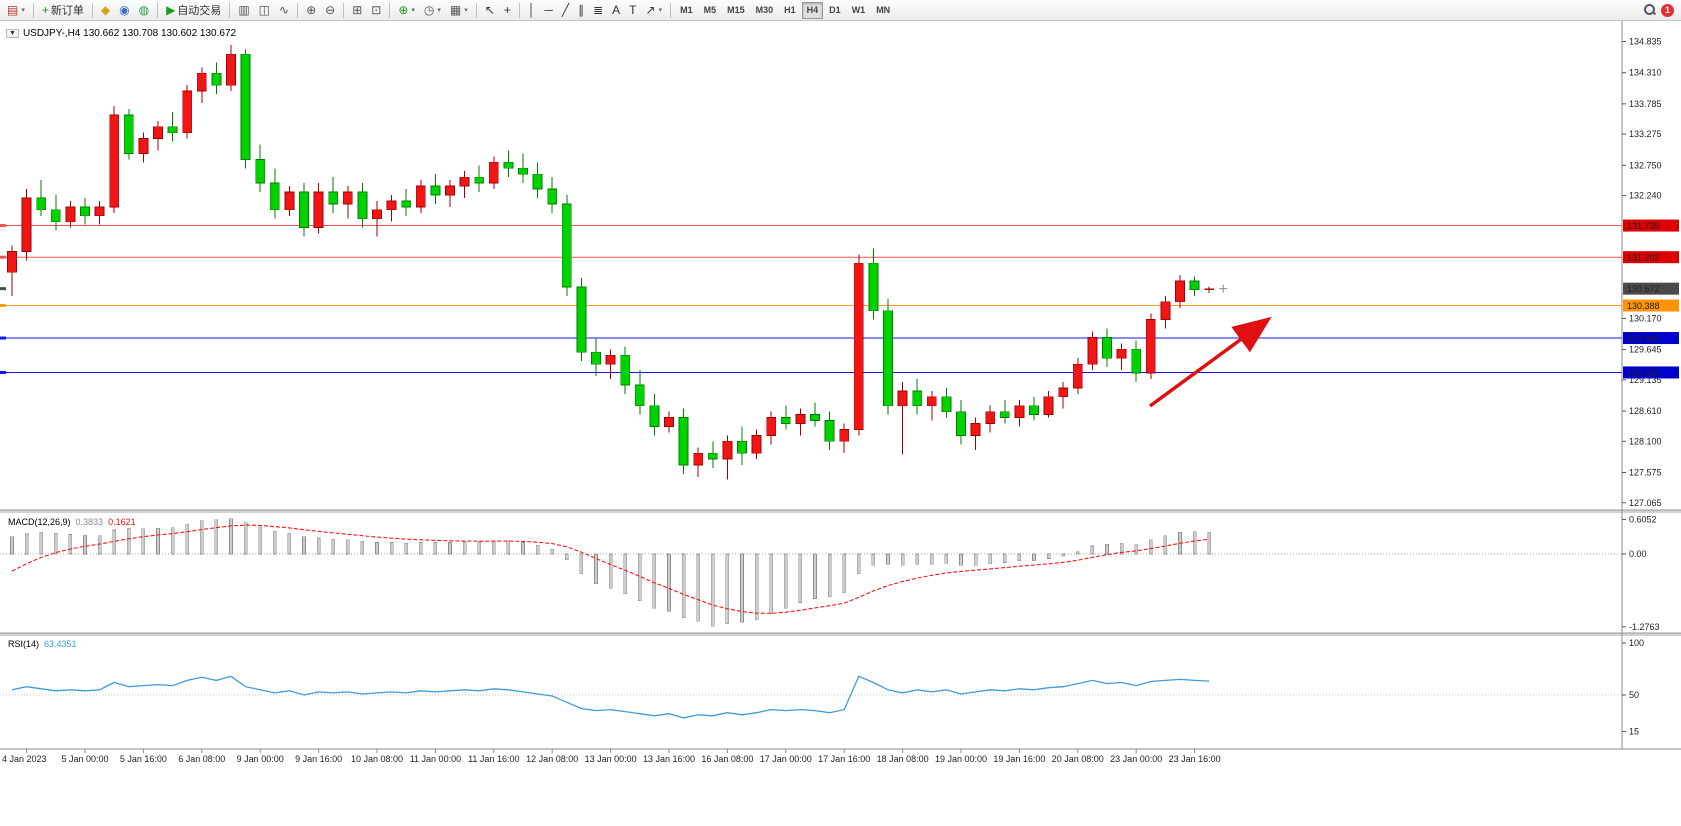 This screenshot has height=826, width=1681. What do you see at coordinates (581, 10) in the screenshot?
I see `channel-button: ∥` at bounding box center [581, 10].